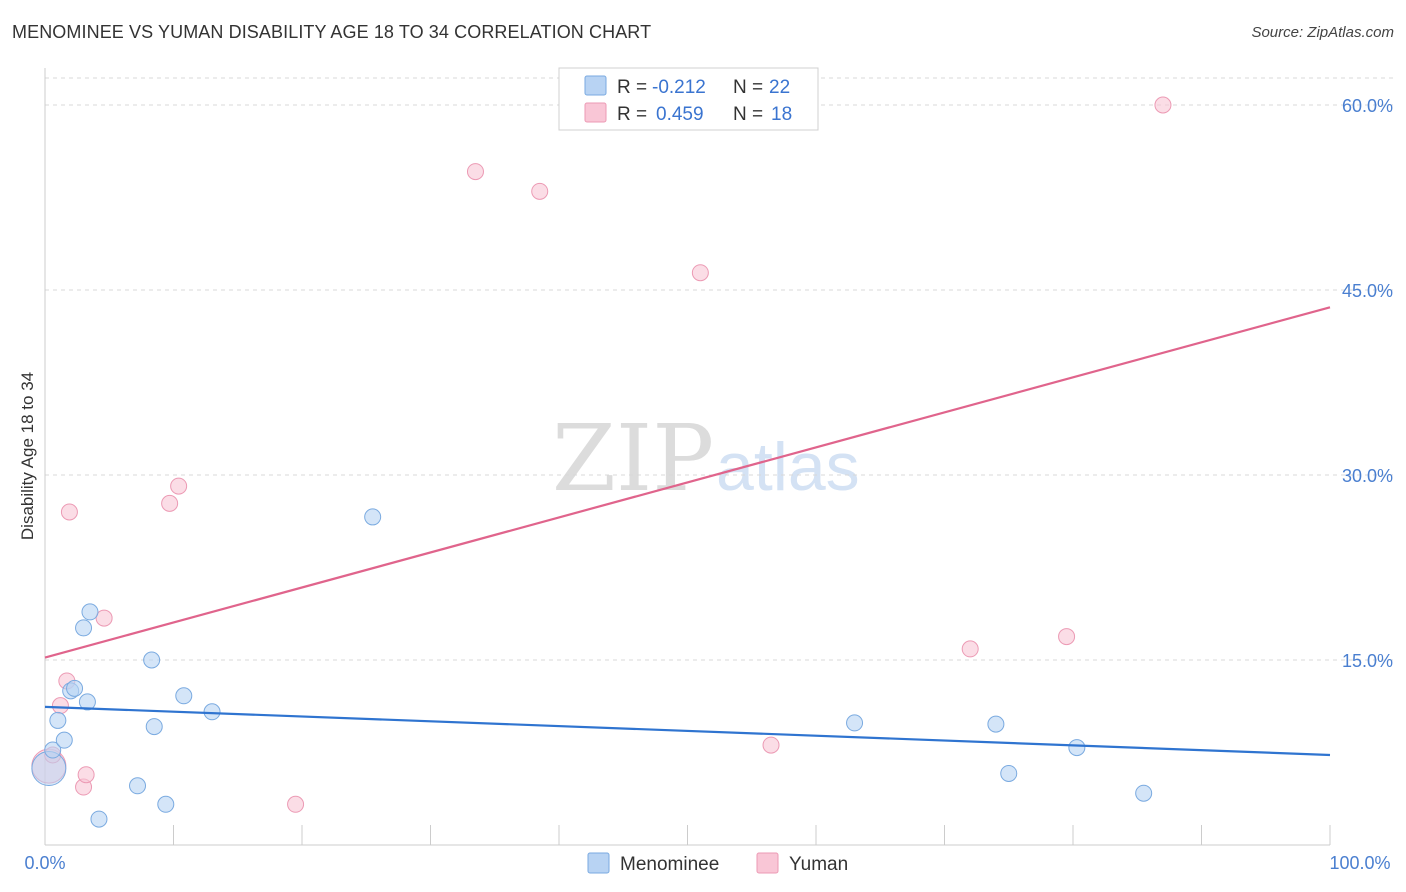 Image resolution: width=1406 pixels, height=892 pixels. Describe the element at coordinates (633, 458) in the screenshot. I see `watermark-zip: ZIP` at that location.